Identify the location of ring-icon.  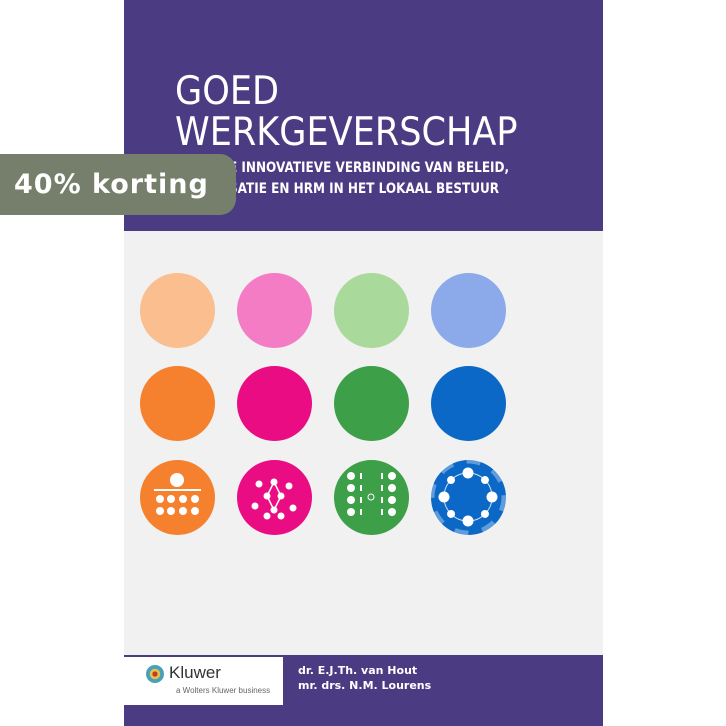
(468, 497).